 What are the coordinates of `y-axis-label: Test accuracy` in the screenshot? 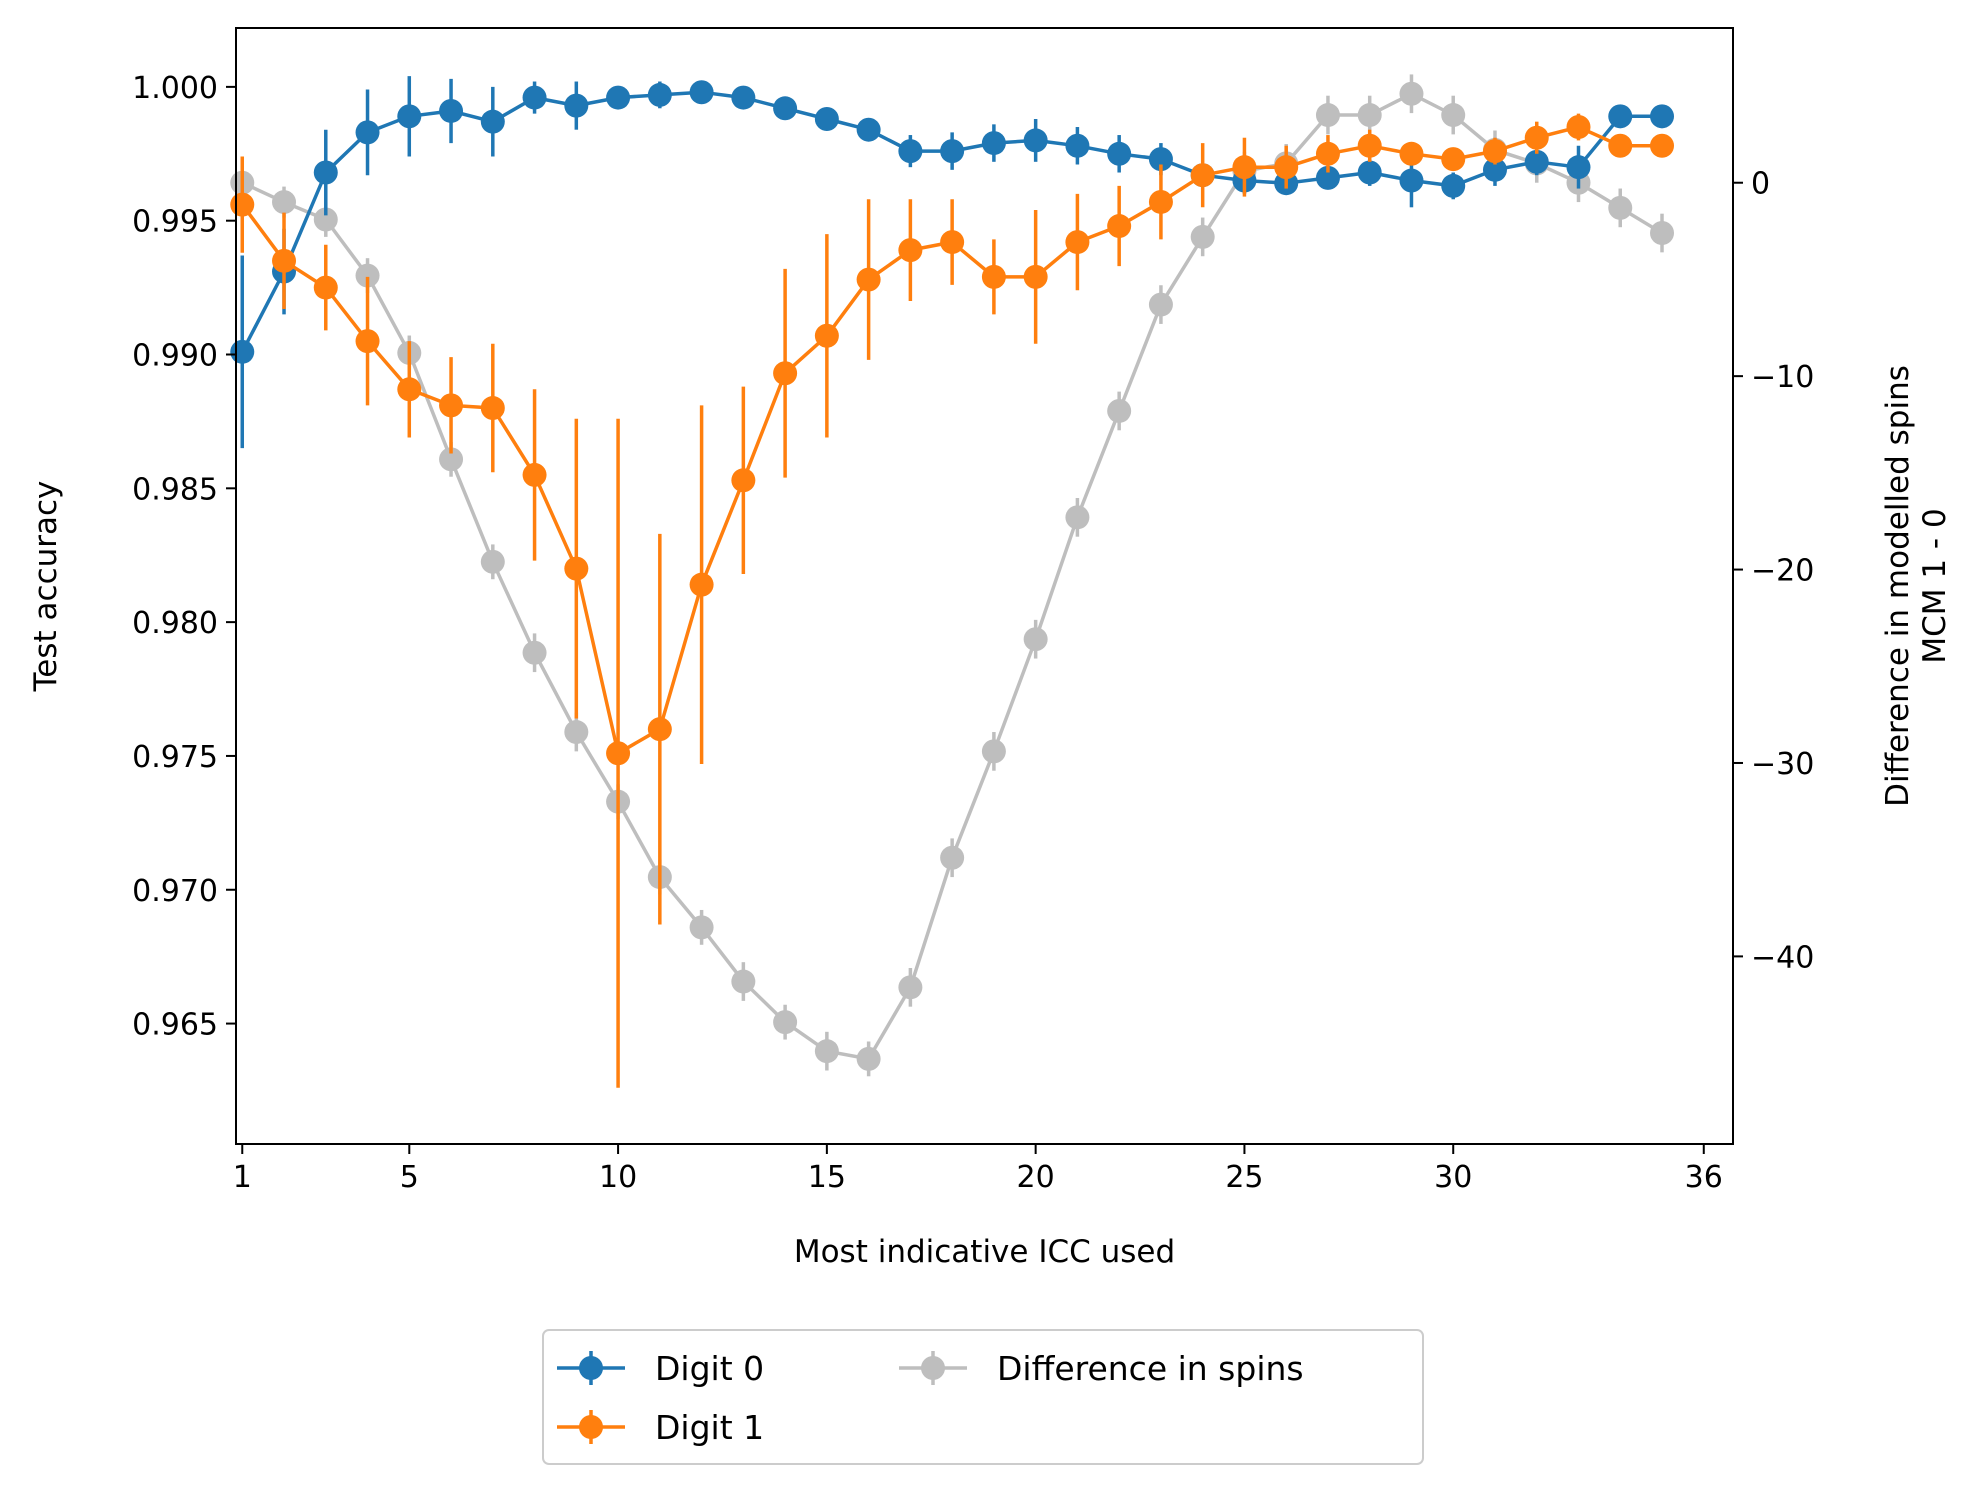 It's located at (46, 587).